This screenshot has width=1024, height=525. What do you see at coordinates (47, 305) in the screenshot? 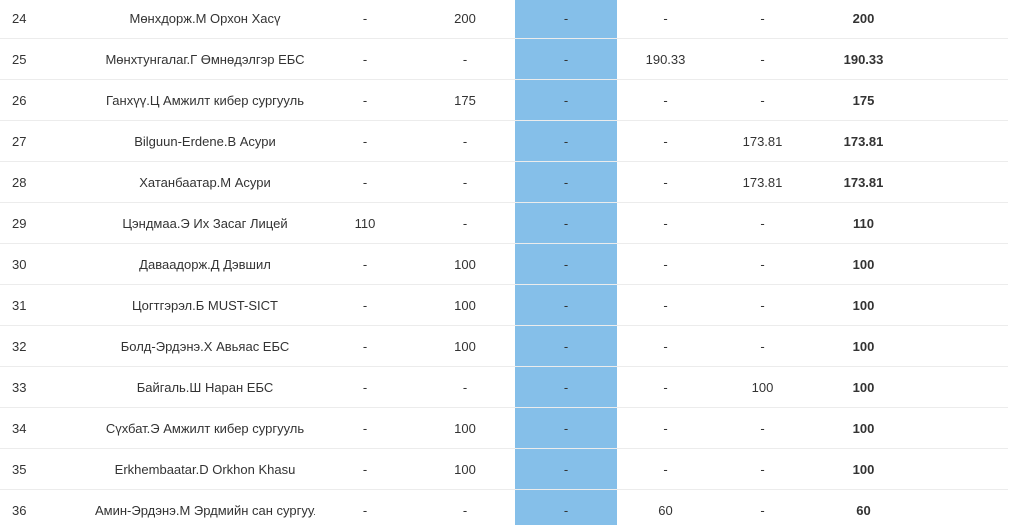
I see `rank-cell: 31` at bounding box center [47, 305].